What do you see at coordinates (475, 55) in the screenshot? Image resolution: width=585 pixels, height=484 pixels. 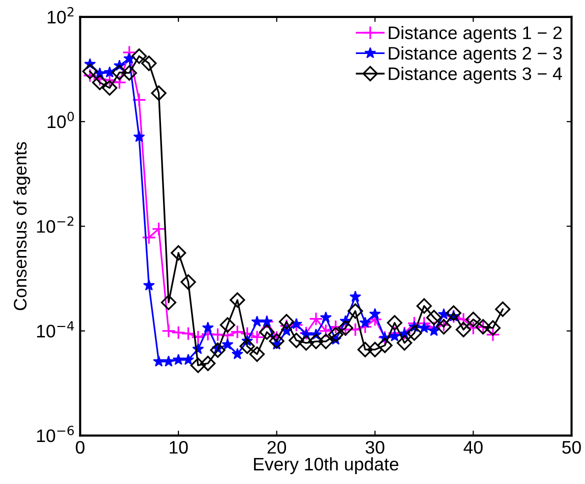 I see `legend-label: Distance agents 2 − 3` at bounding box center [475, 55].